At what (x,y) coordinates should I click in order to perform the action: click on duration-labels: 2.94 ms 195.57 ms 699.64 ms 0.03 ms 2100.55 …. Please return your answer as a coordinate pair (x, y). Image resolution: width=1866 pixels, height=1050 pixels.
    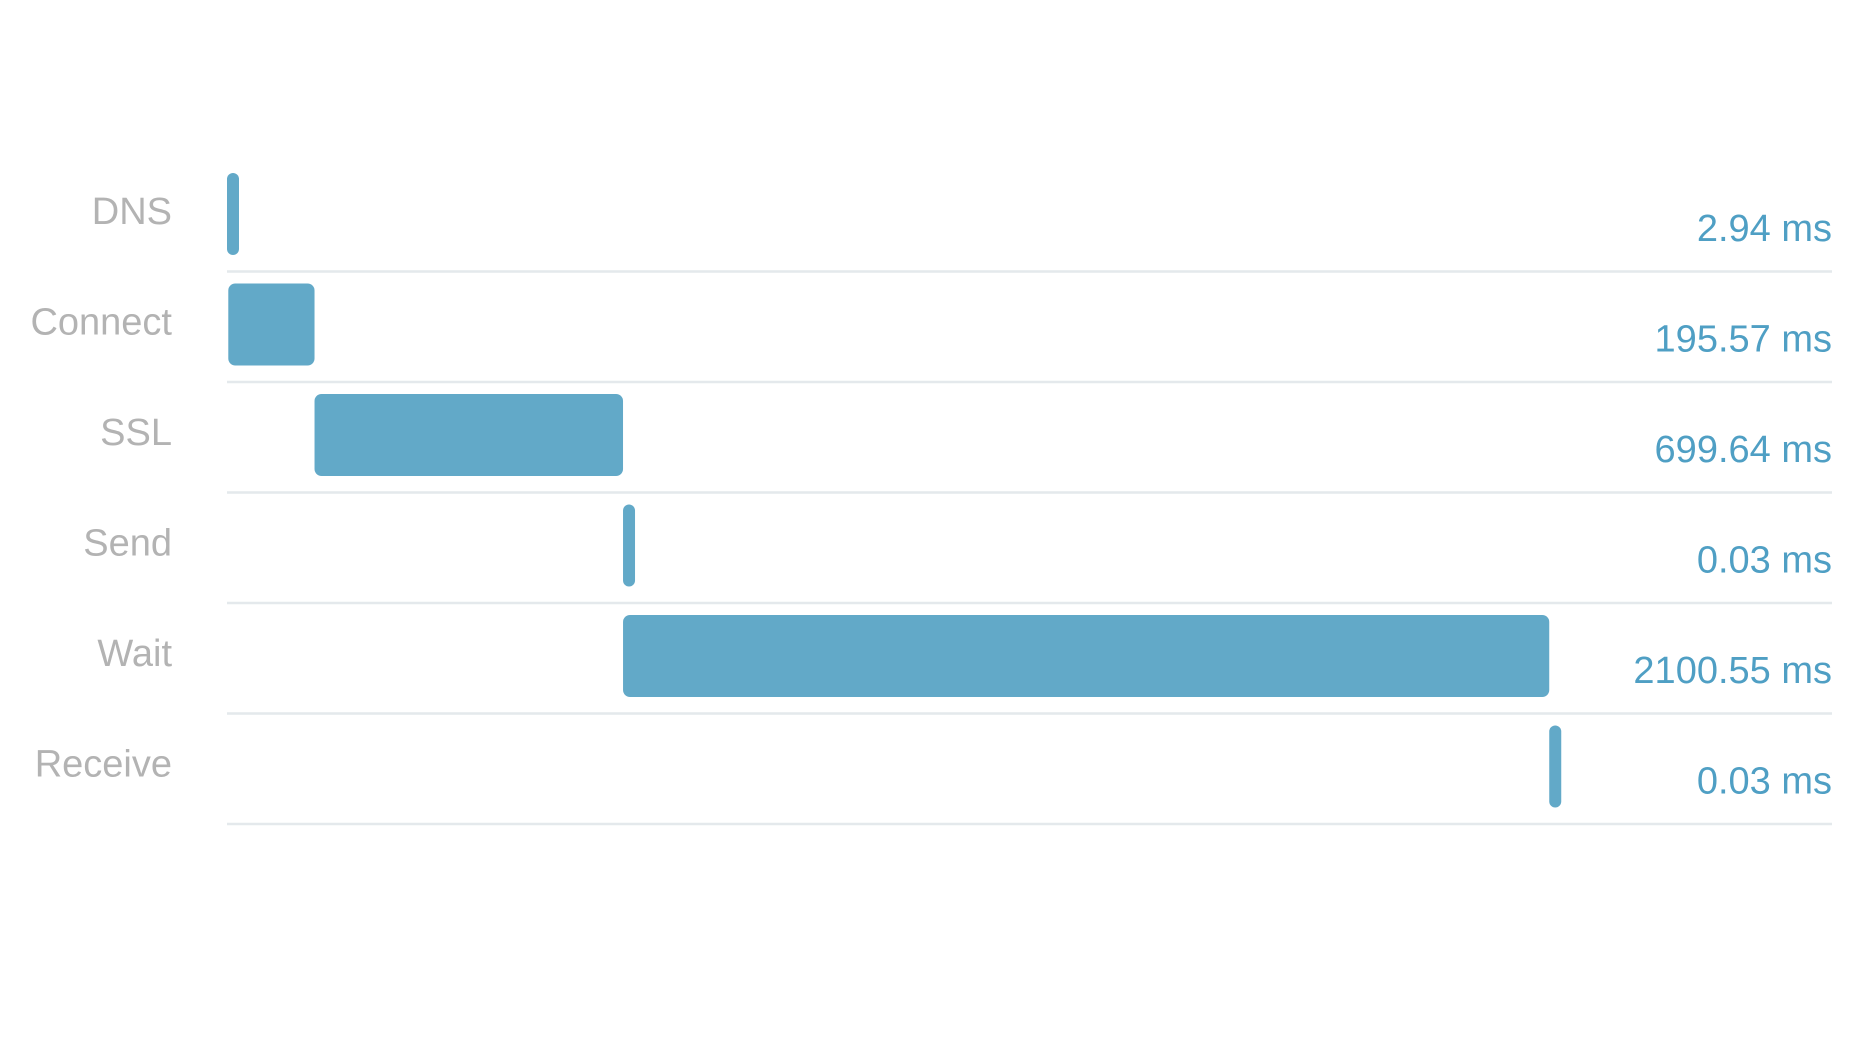
    Looking at the image, I should click on (1732, 505).